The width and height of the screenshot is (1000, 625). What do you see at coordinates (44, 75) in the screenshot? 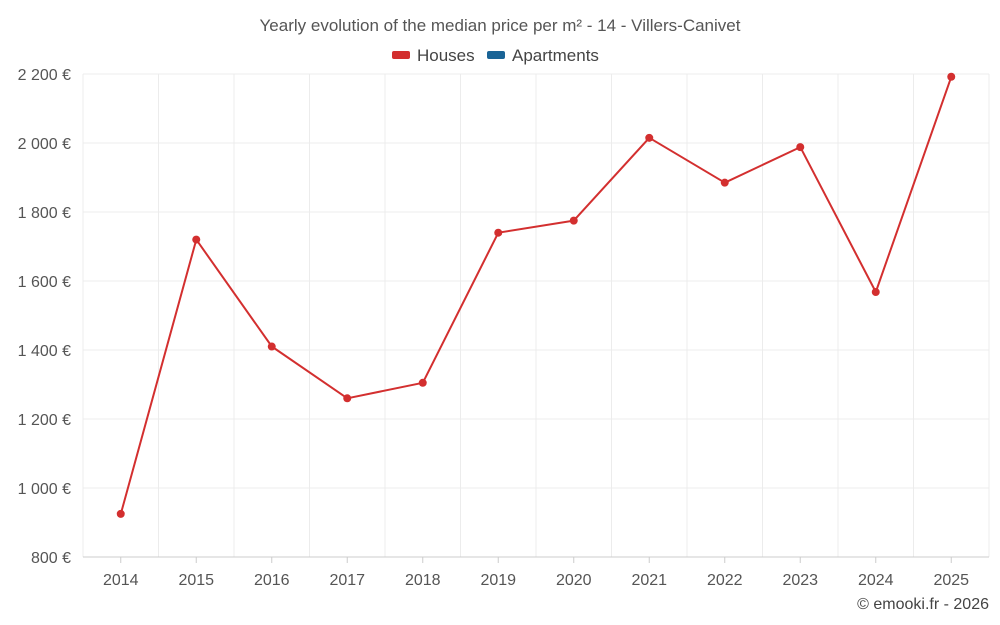
I see `y-tick-label: 2 200 €` at bounding box center [44, 75].